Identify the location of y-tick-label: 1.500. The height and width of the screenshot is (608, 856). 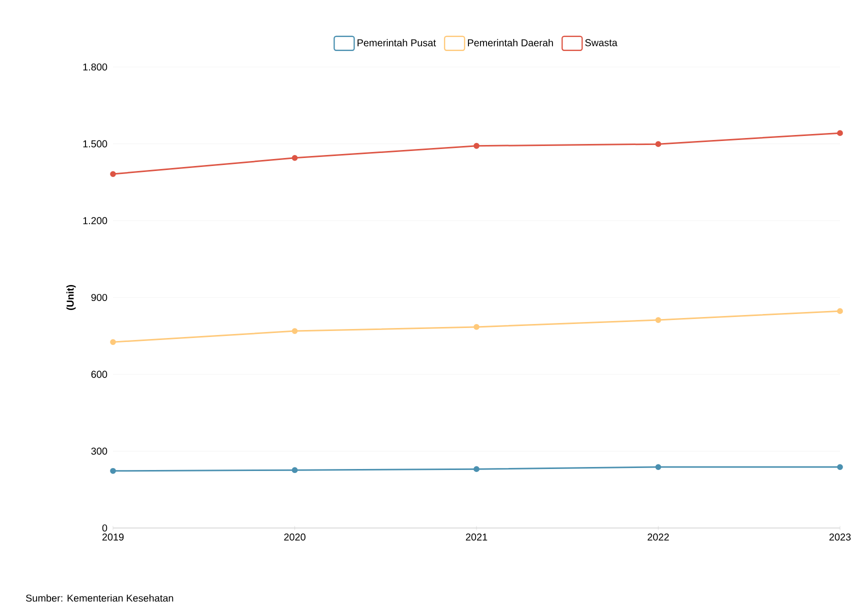
(95, 144).